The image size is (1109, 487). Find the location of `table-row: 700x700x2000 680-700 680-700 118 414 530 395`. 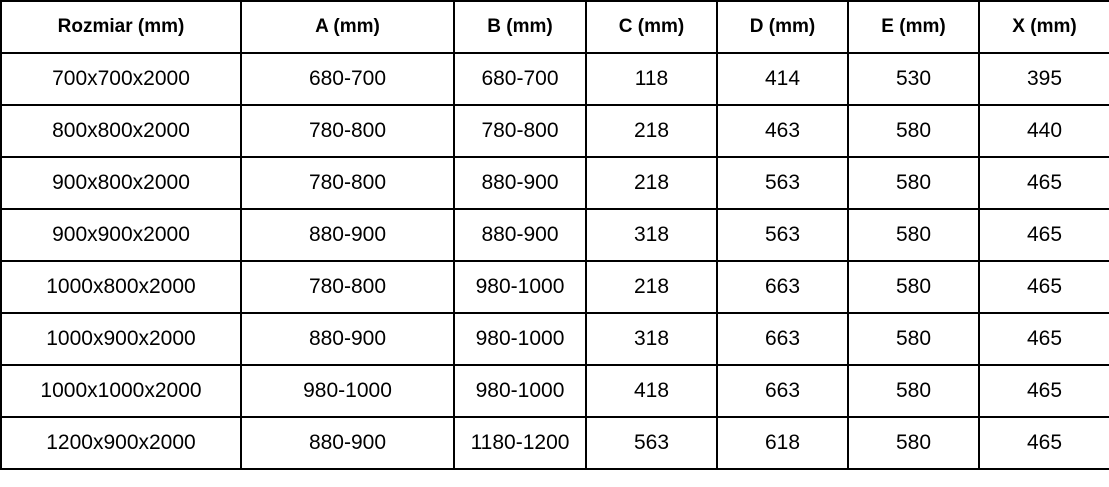

table-row: 700x700x2000 680-700 680-700 118 414 530 395 is located at coordinates (554, 79).